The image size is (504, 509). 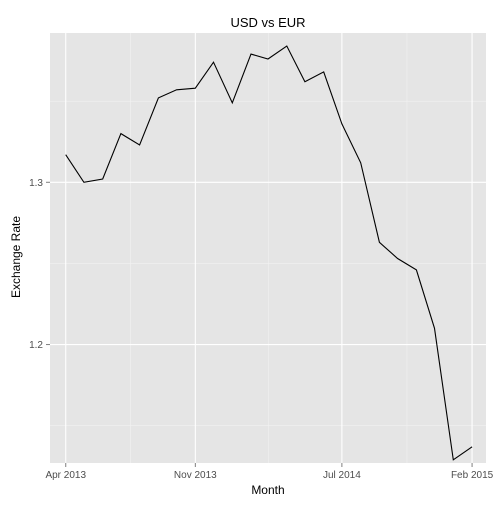 What do you see at coordinates (342, 475) in the screenshot?
I see `x-tick-label: Jul 2014` at bounding box center [342, 475].